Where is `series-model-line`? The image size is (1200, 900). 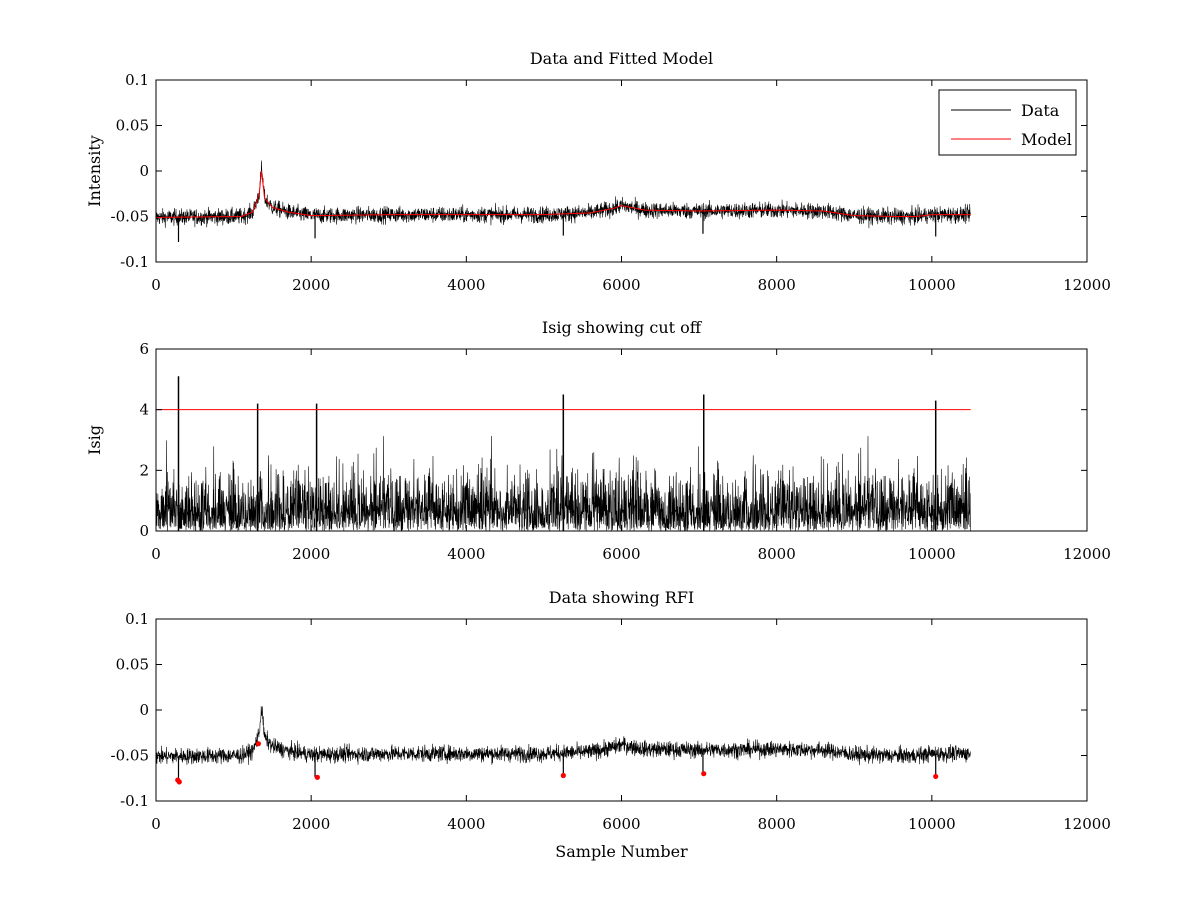
series-model-line is located at coordinates (563, 194).